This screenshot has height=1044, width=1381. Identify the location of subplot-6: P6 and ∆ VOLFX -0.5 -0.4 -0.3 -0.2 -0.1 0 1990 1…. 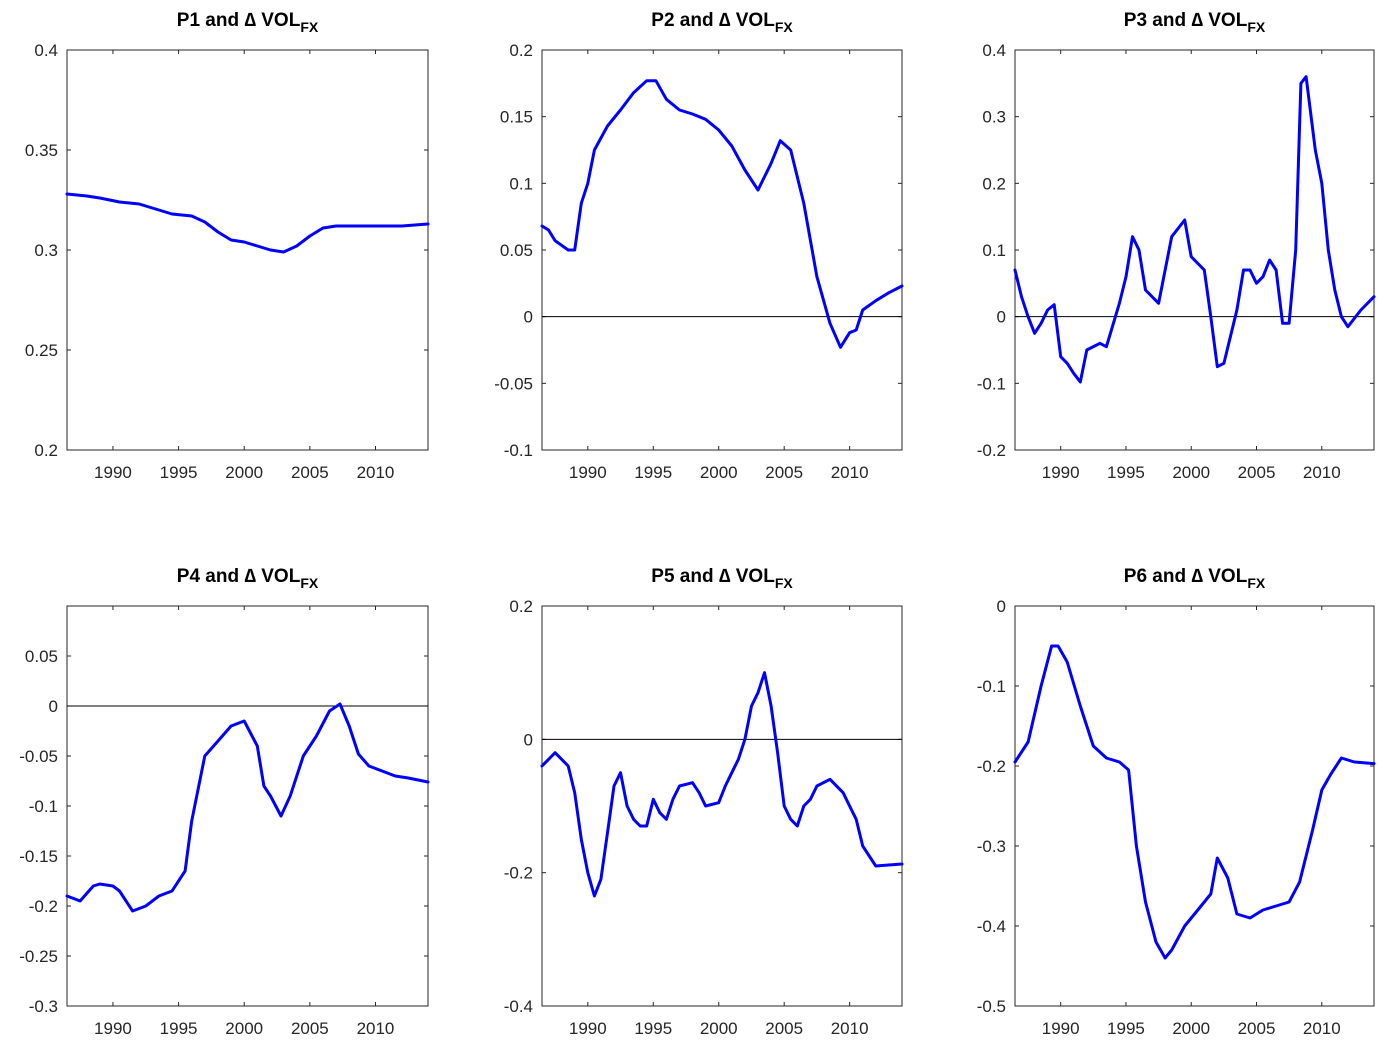
(1176, 802).